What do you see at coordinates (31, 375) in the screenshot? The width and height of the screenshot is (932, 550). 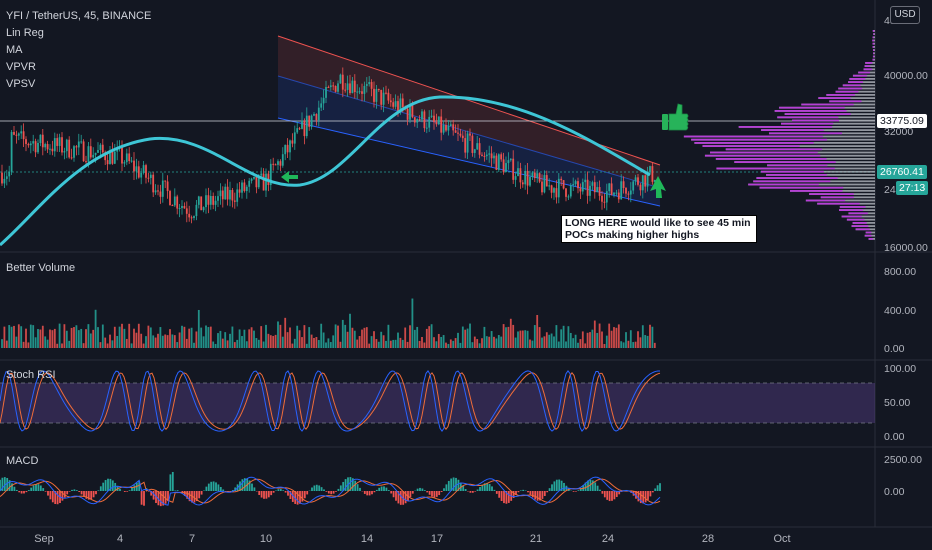 I see `pane-title-stoch: Stoch RSI` at bounding box center [31, 375].